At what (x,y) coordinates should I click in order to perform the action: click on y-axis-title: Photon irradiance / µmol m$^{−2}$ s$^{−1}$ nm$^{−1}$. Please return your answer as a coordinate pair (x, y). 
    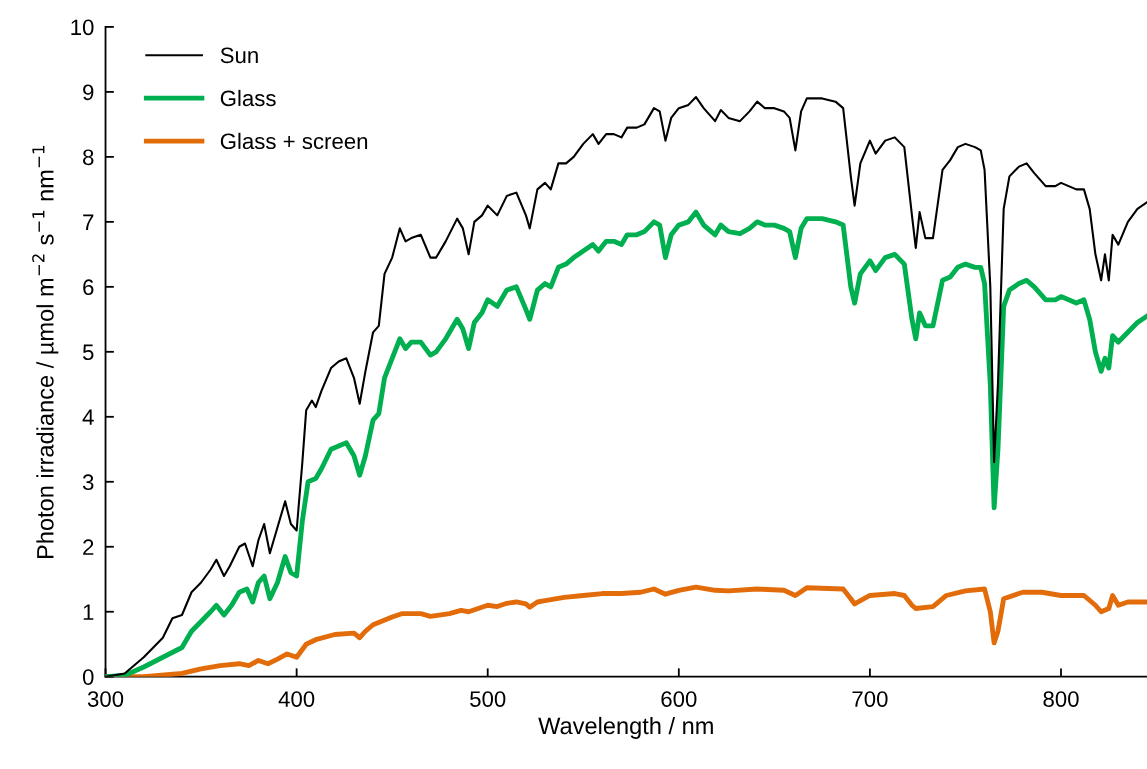
    Looking at the image, I should click on (45, 352).